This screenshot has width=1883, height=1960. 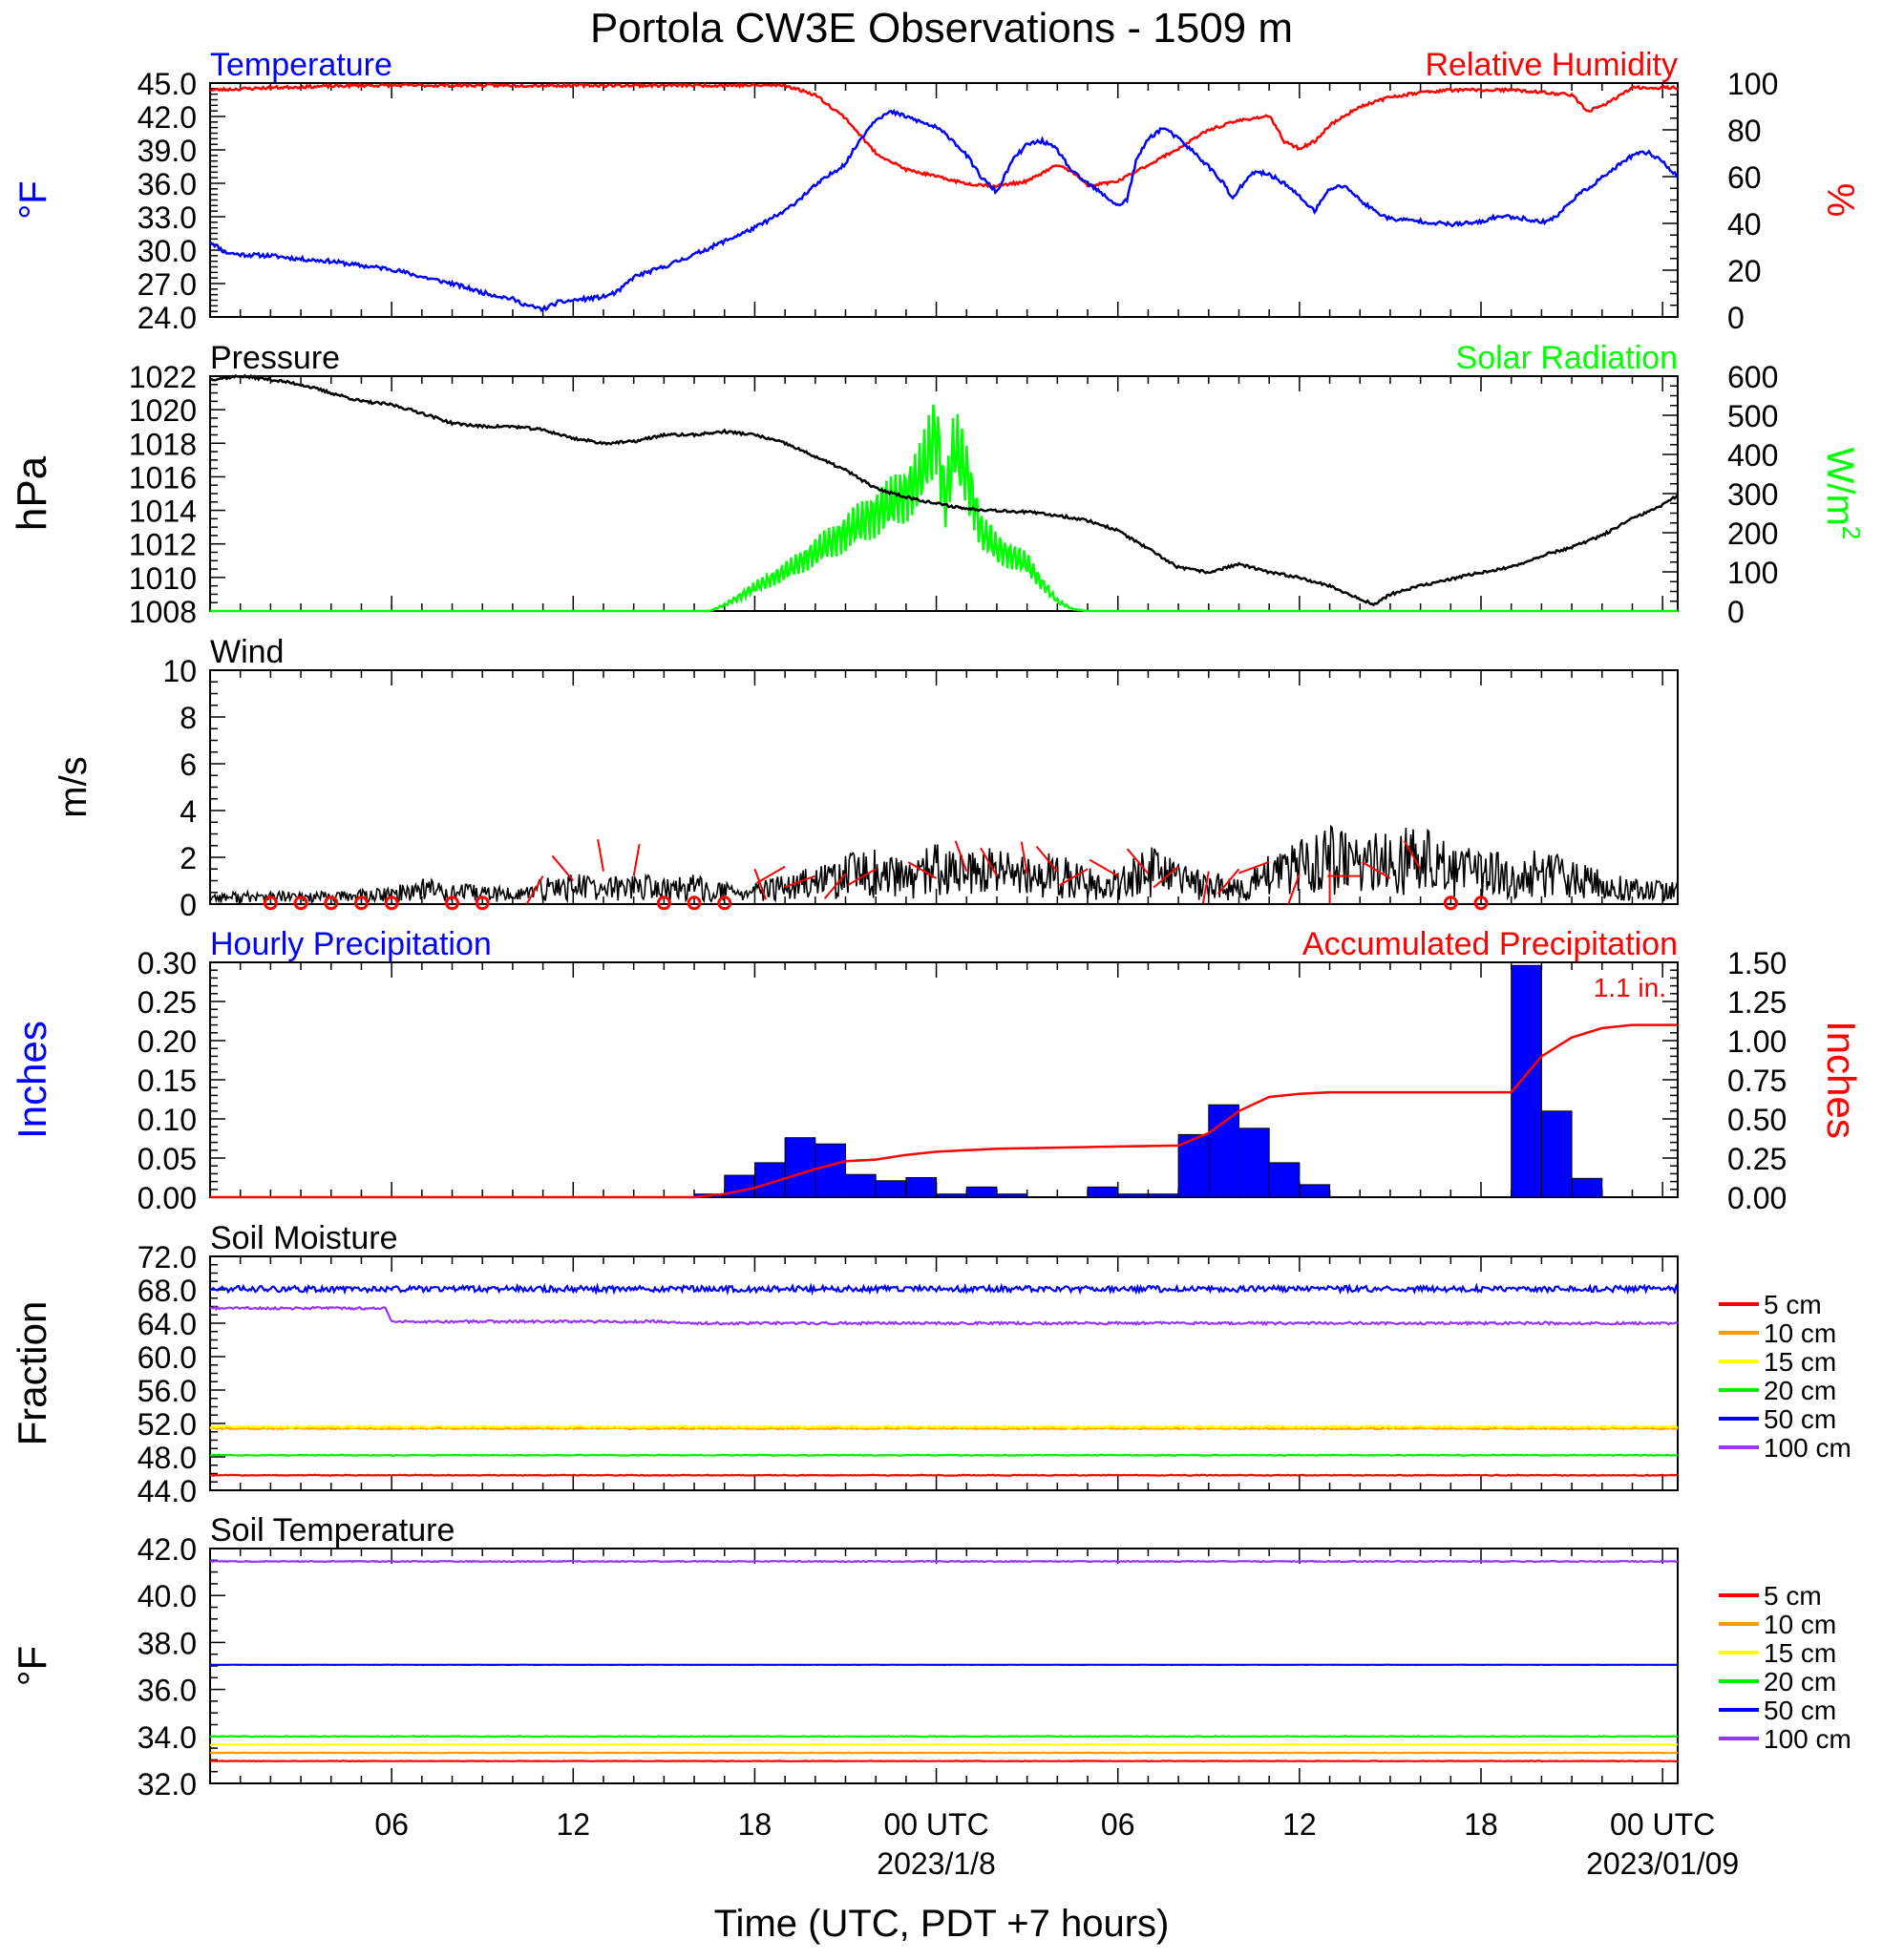 What do you see at coordinates (1757, 1002) in the screenshot?
I see `accum-precip-right-tick-label: 1.25` at bounding box center [1757, 1002].